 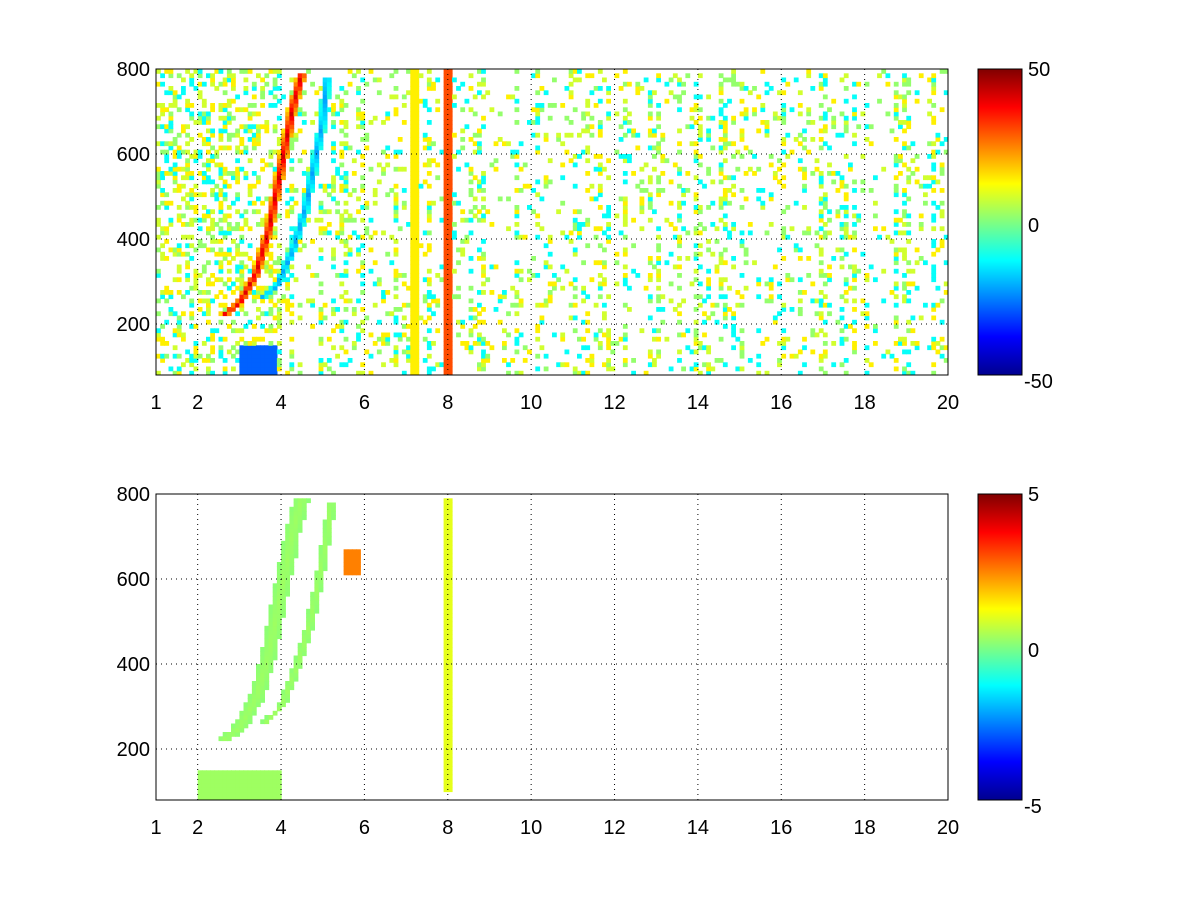 I want to click on top-x-tick-label: 14, so click(x=698, y=403).